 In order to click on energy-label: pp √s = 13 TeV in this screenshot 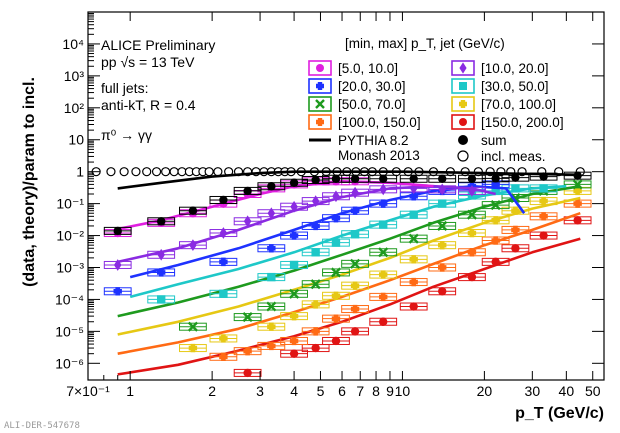, I will do `click(148, 62)`.